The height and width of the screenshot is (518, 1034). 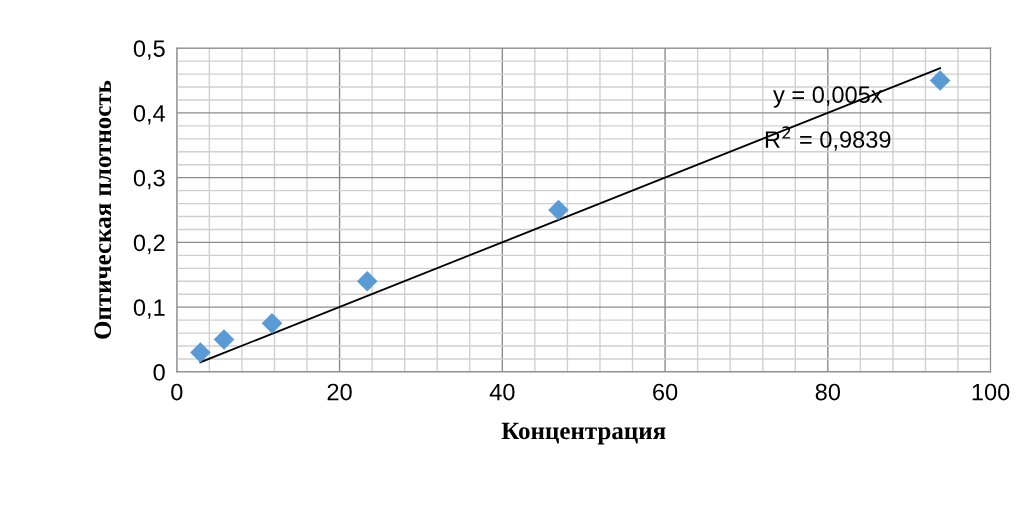 I want to click on y-tick-label: 0,4, so click(x=149, y=114).